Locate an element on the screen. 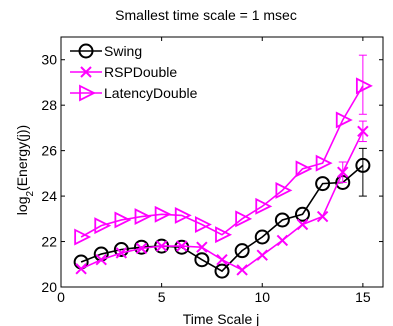 Image resolution: width=393 pixels, height=326 pixels. x-tick-label: 0 is located at coordinates (61, 297).